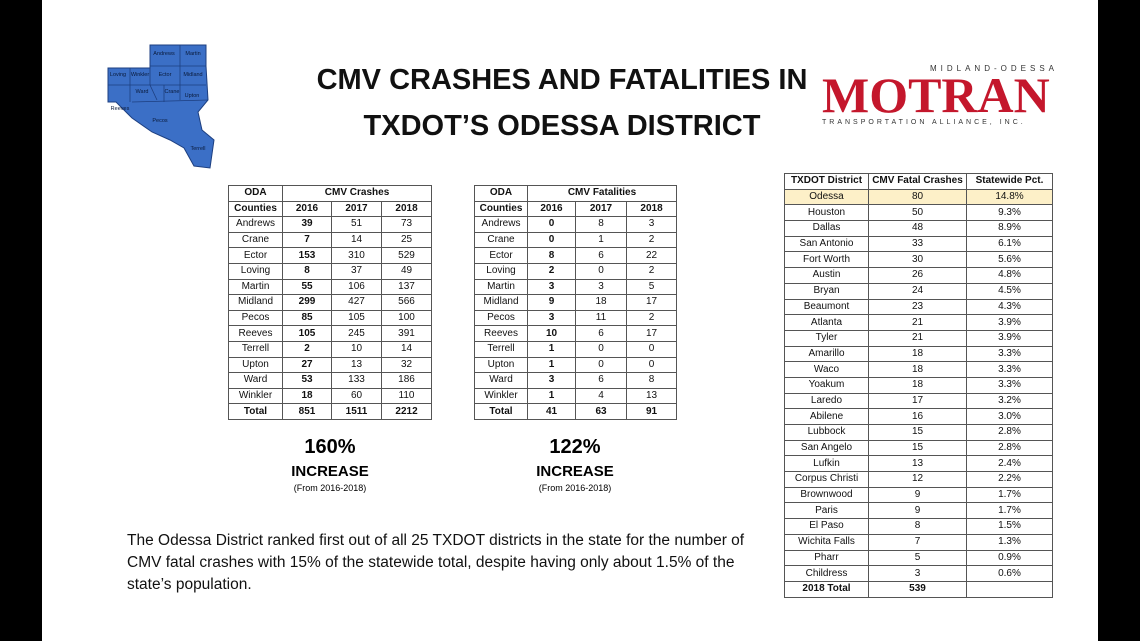  Describe the element at coordinates (826, 260) in the screenshot. I see `cell: Fort Worth` at that location.